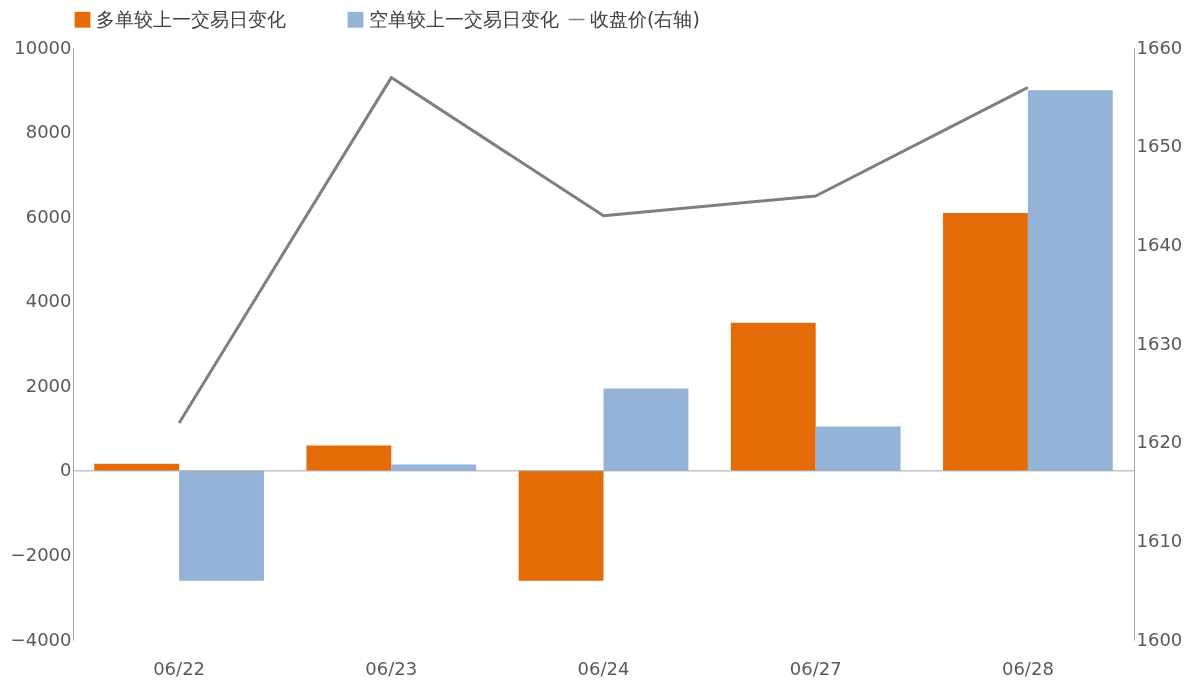 The height and width of the screenshot is (688, 1192). Describe the element at coordinates (1159, 47) in the screenshot. I see `y2-tick-label: 1660` at that location.